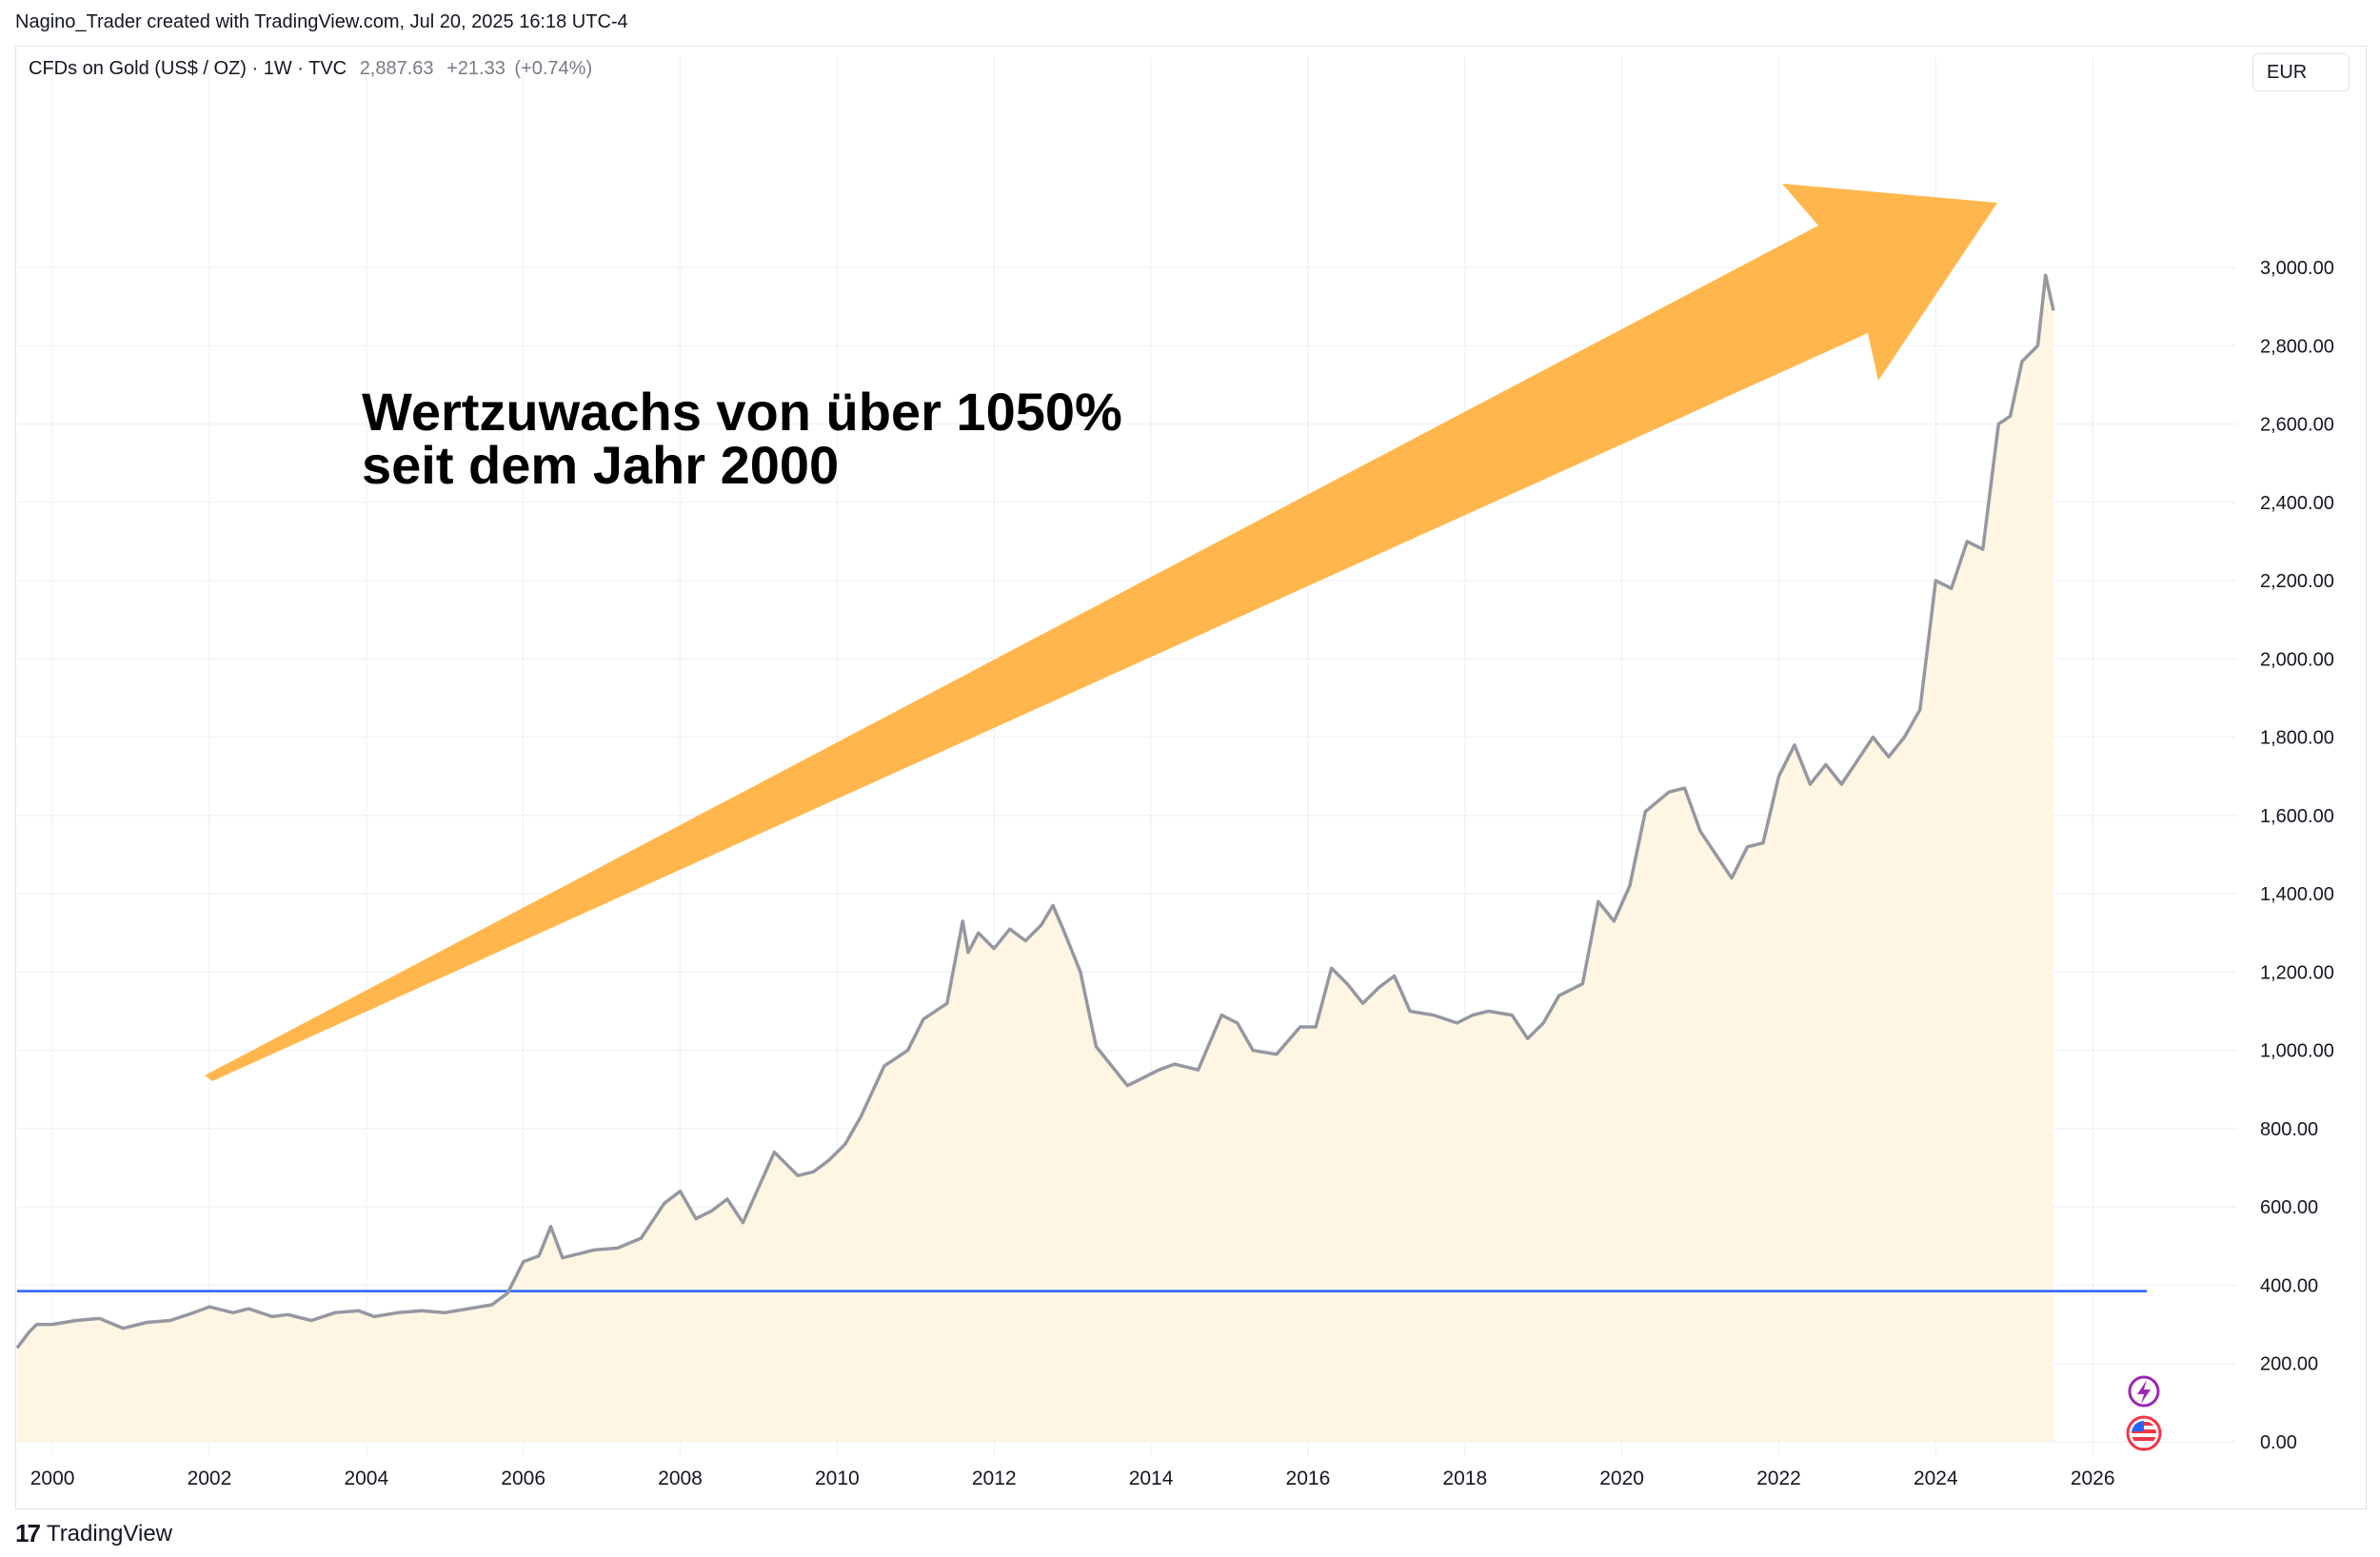 The height and width of the screenshot is (1557, 2380). I want to click on x-tick-label: 2010, so click(837, 1479).